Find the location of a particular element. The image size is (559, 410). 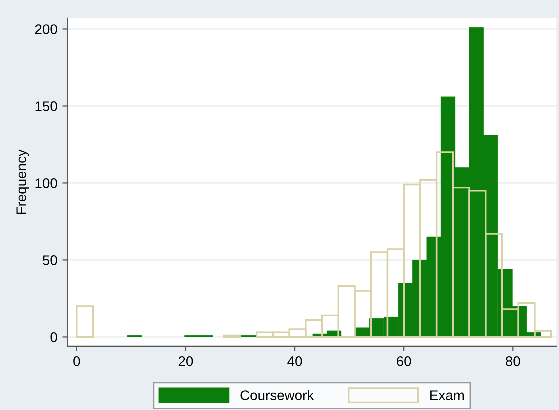

x-tick-label: 0 is located at coordinates (77, 361).